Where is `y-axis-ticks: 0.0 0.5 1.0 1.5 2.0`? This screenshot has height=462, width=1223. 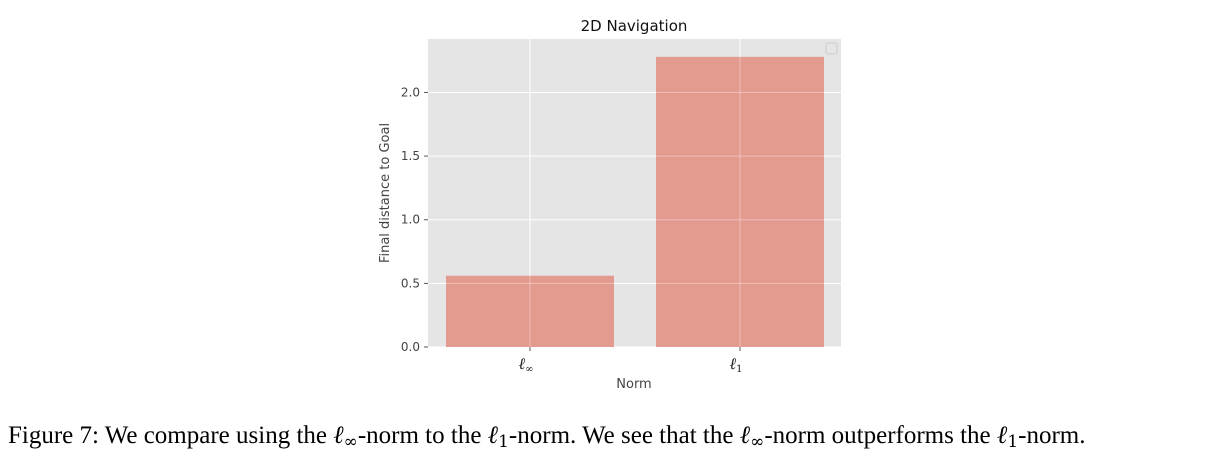
y-axis-ticks: 0.0 0.5 1.0 1.5 2.0 is located at coordinates (414, 219).